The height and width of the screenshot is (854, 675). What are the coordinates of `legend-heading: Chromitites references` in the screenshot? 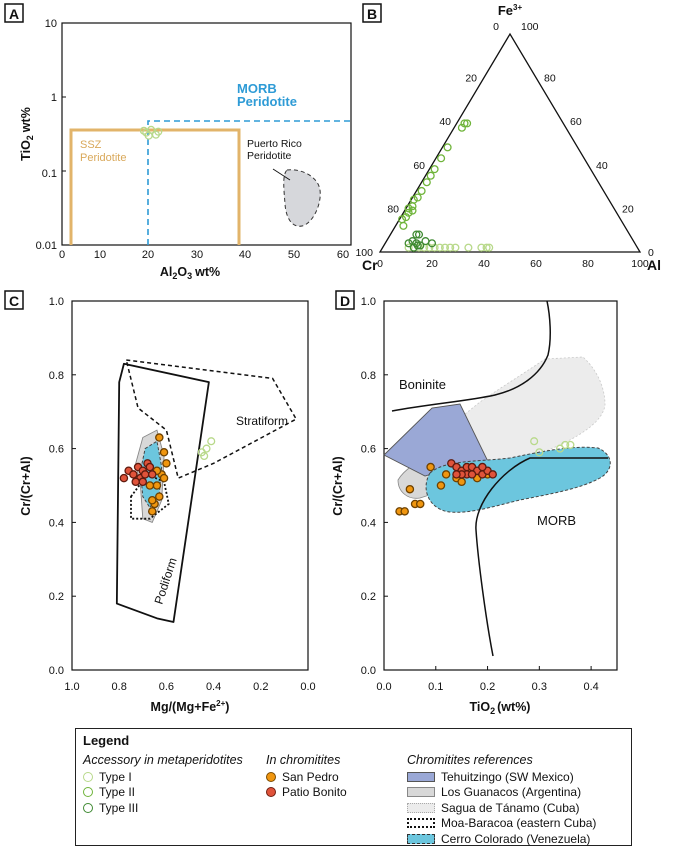 It's located at (470, 760).